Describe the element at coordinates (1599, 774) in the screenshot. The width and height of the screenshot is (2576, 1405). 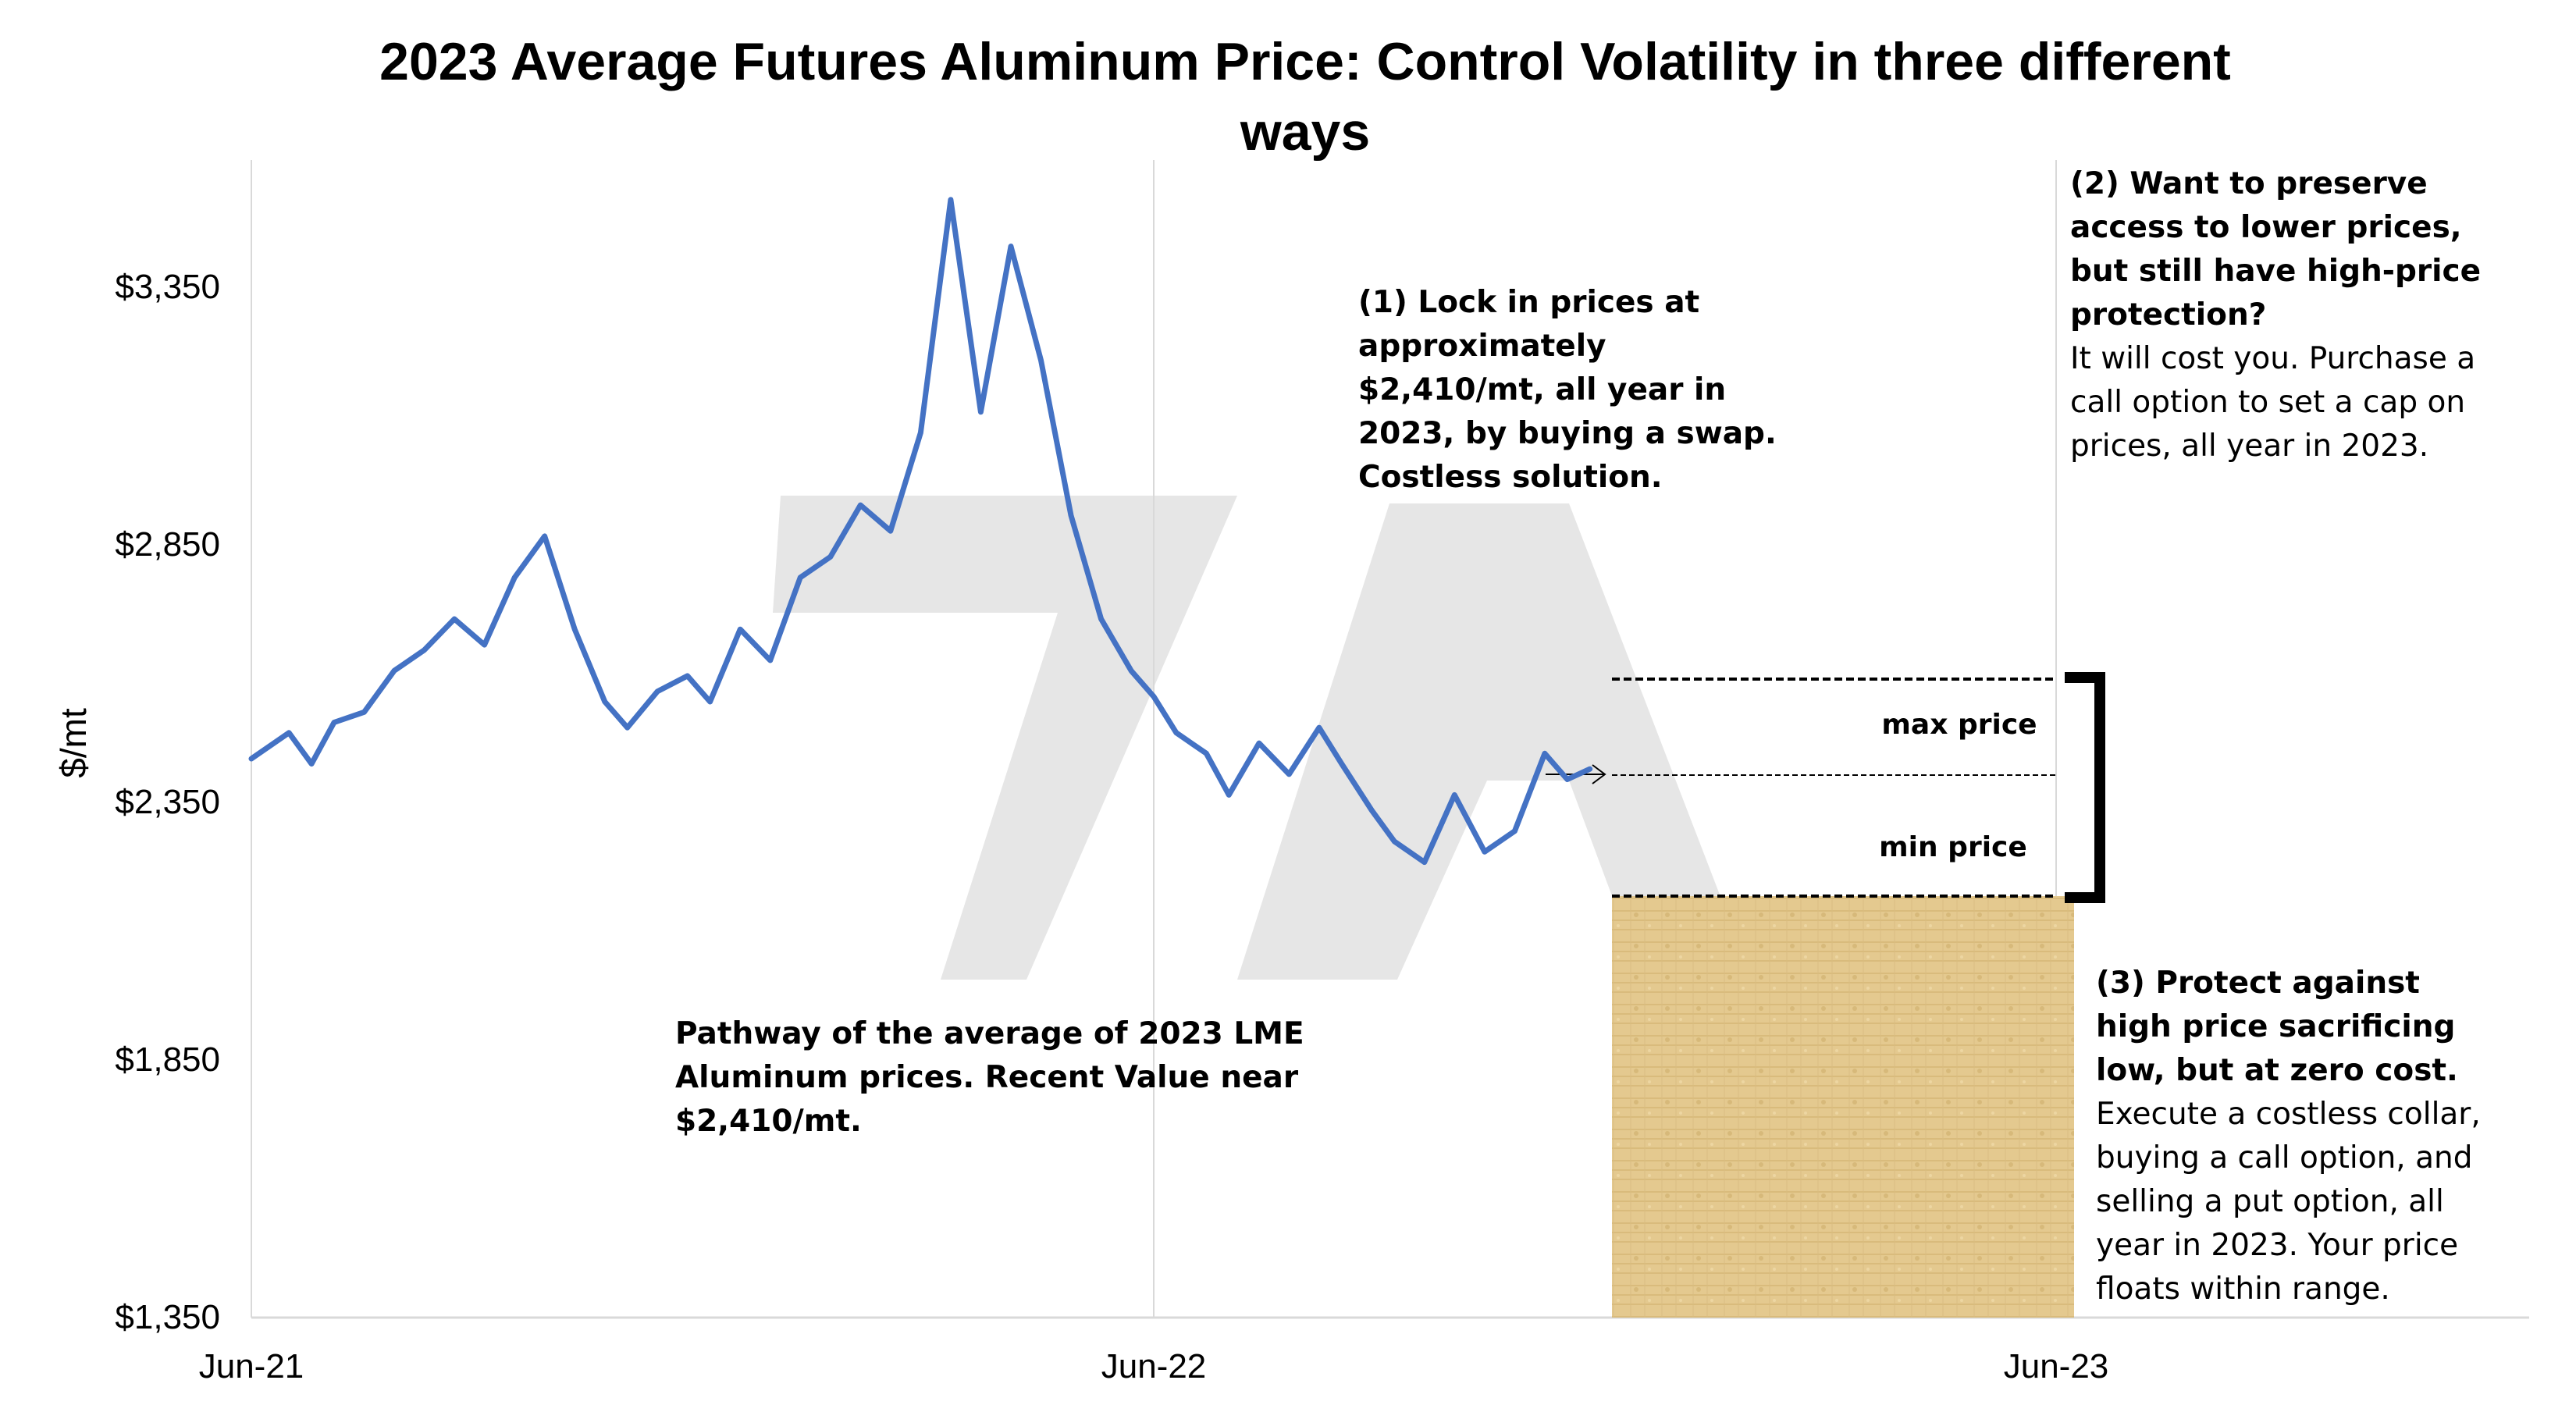
I see `arrow-head` at that location.